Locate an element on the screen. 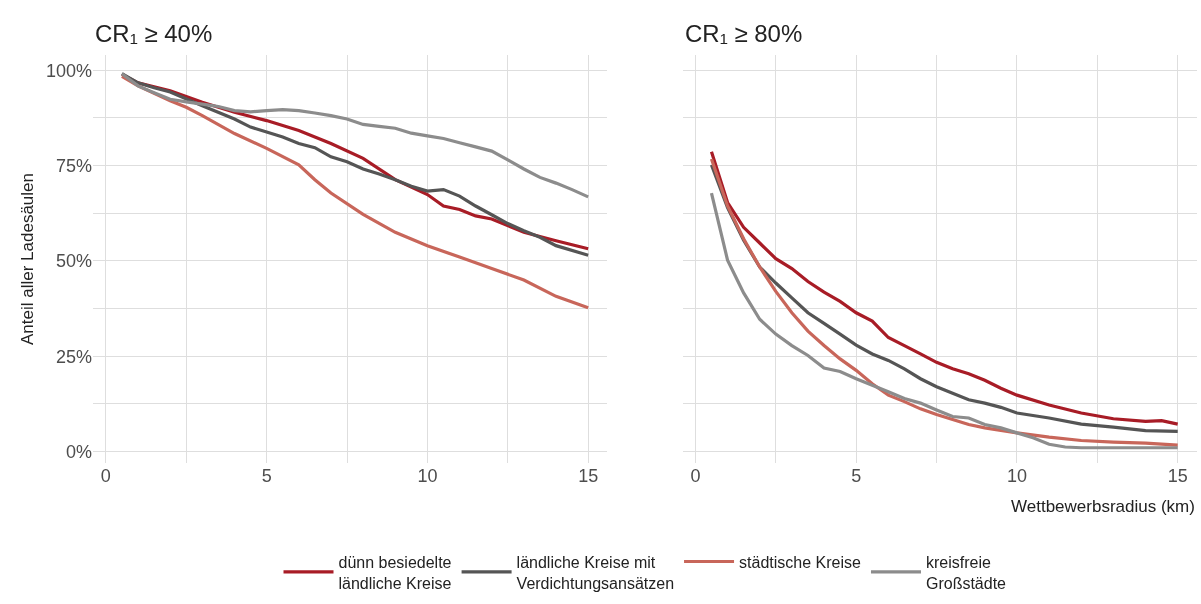 The width and height of the screenshot is (1201, 604). y-tick-label: 25% is located at coordinates (73, 356).